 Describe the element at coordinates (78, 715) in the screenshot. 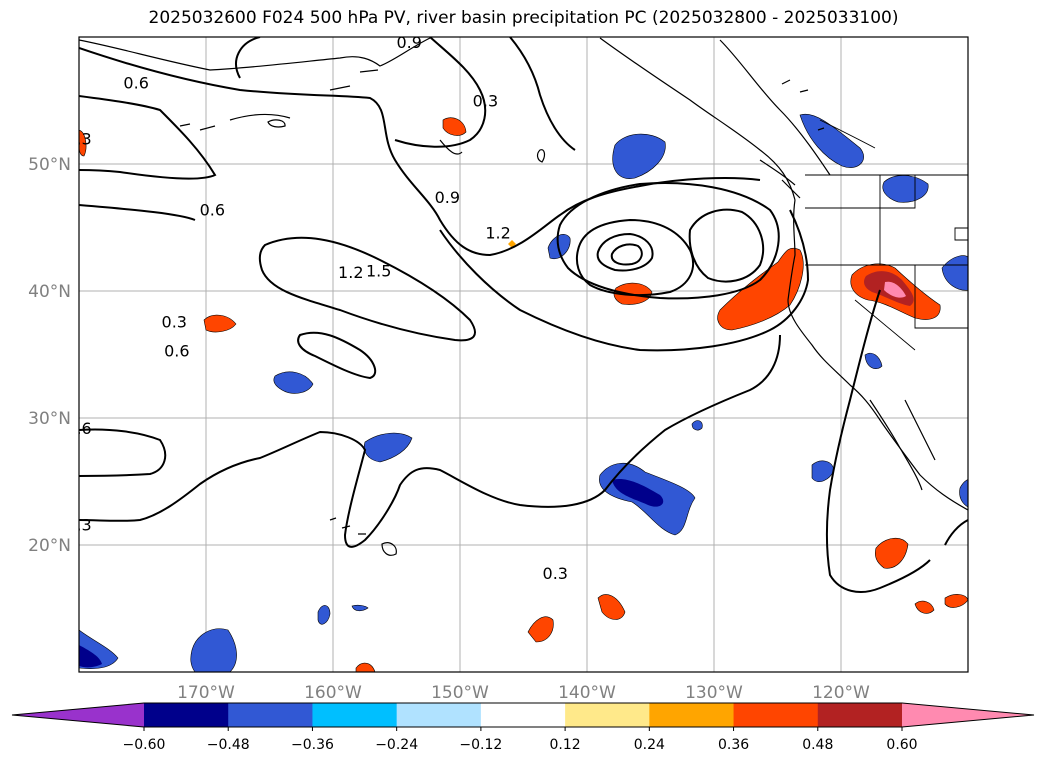

I see `colorbar-extend-min` at that location.